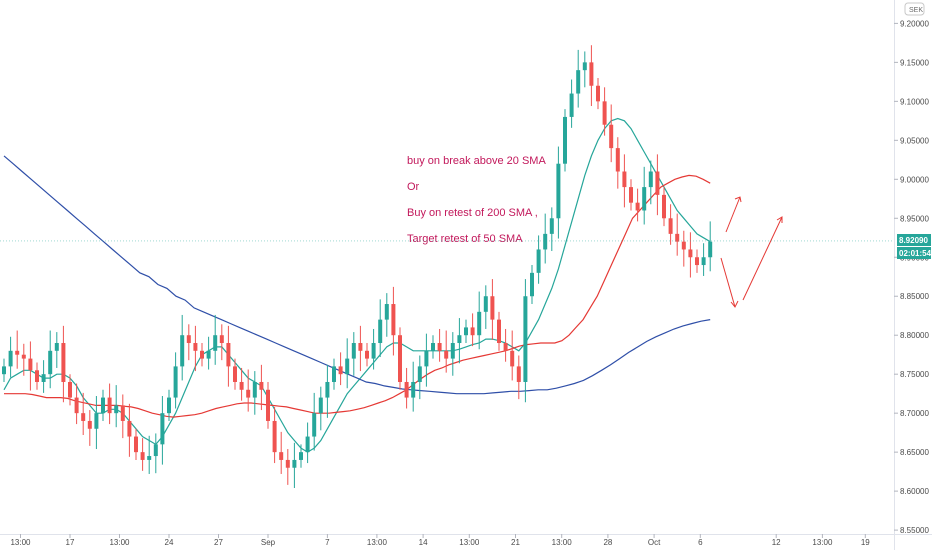 This screenshot has width=932, height=550. What do you see at coordinates (914, 179) in the screenshot?
I see `y-tick-label: 9.00000` at bounding box center [914, 179].